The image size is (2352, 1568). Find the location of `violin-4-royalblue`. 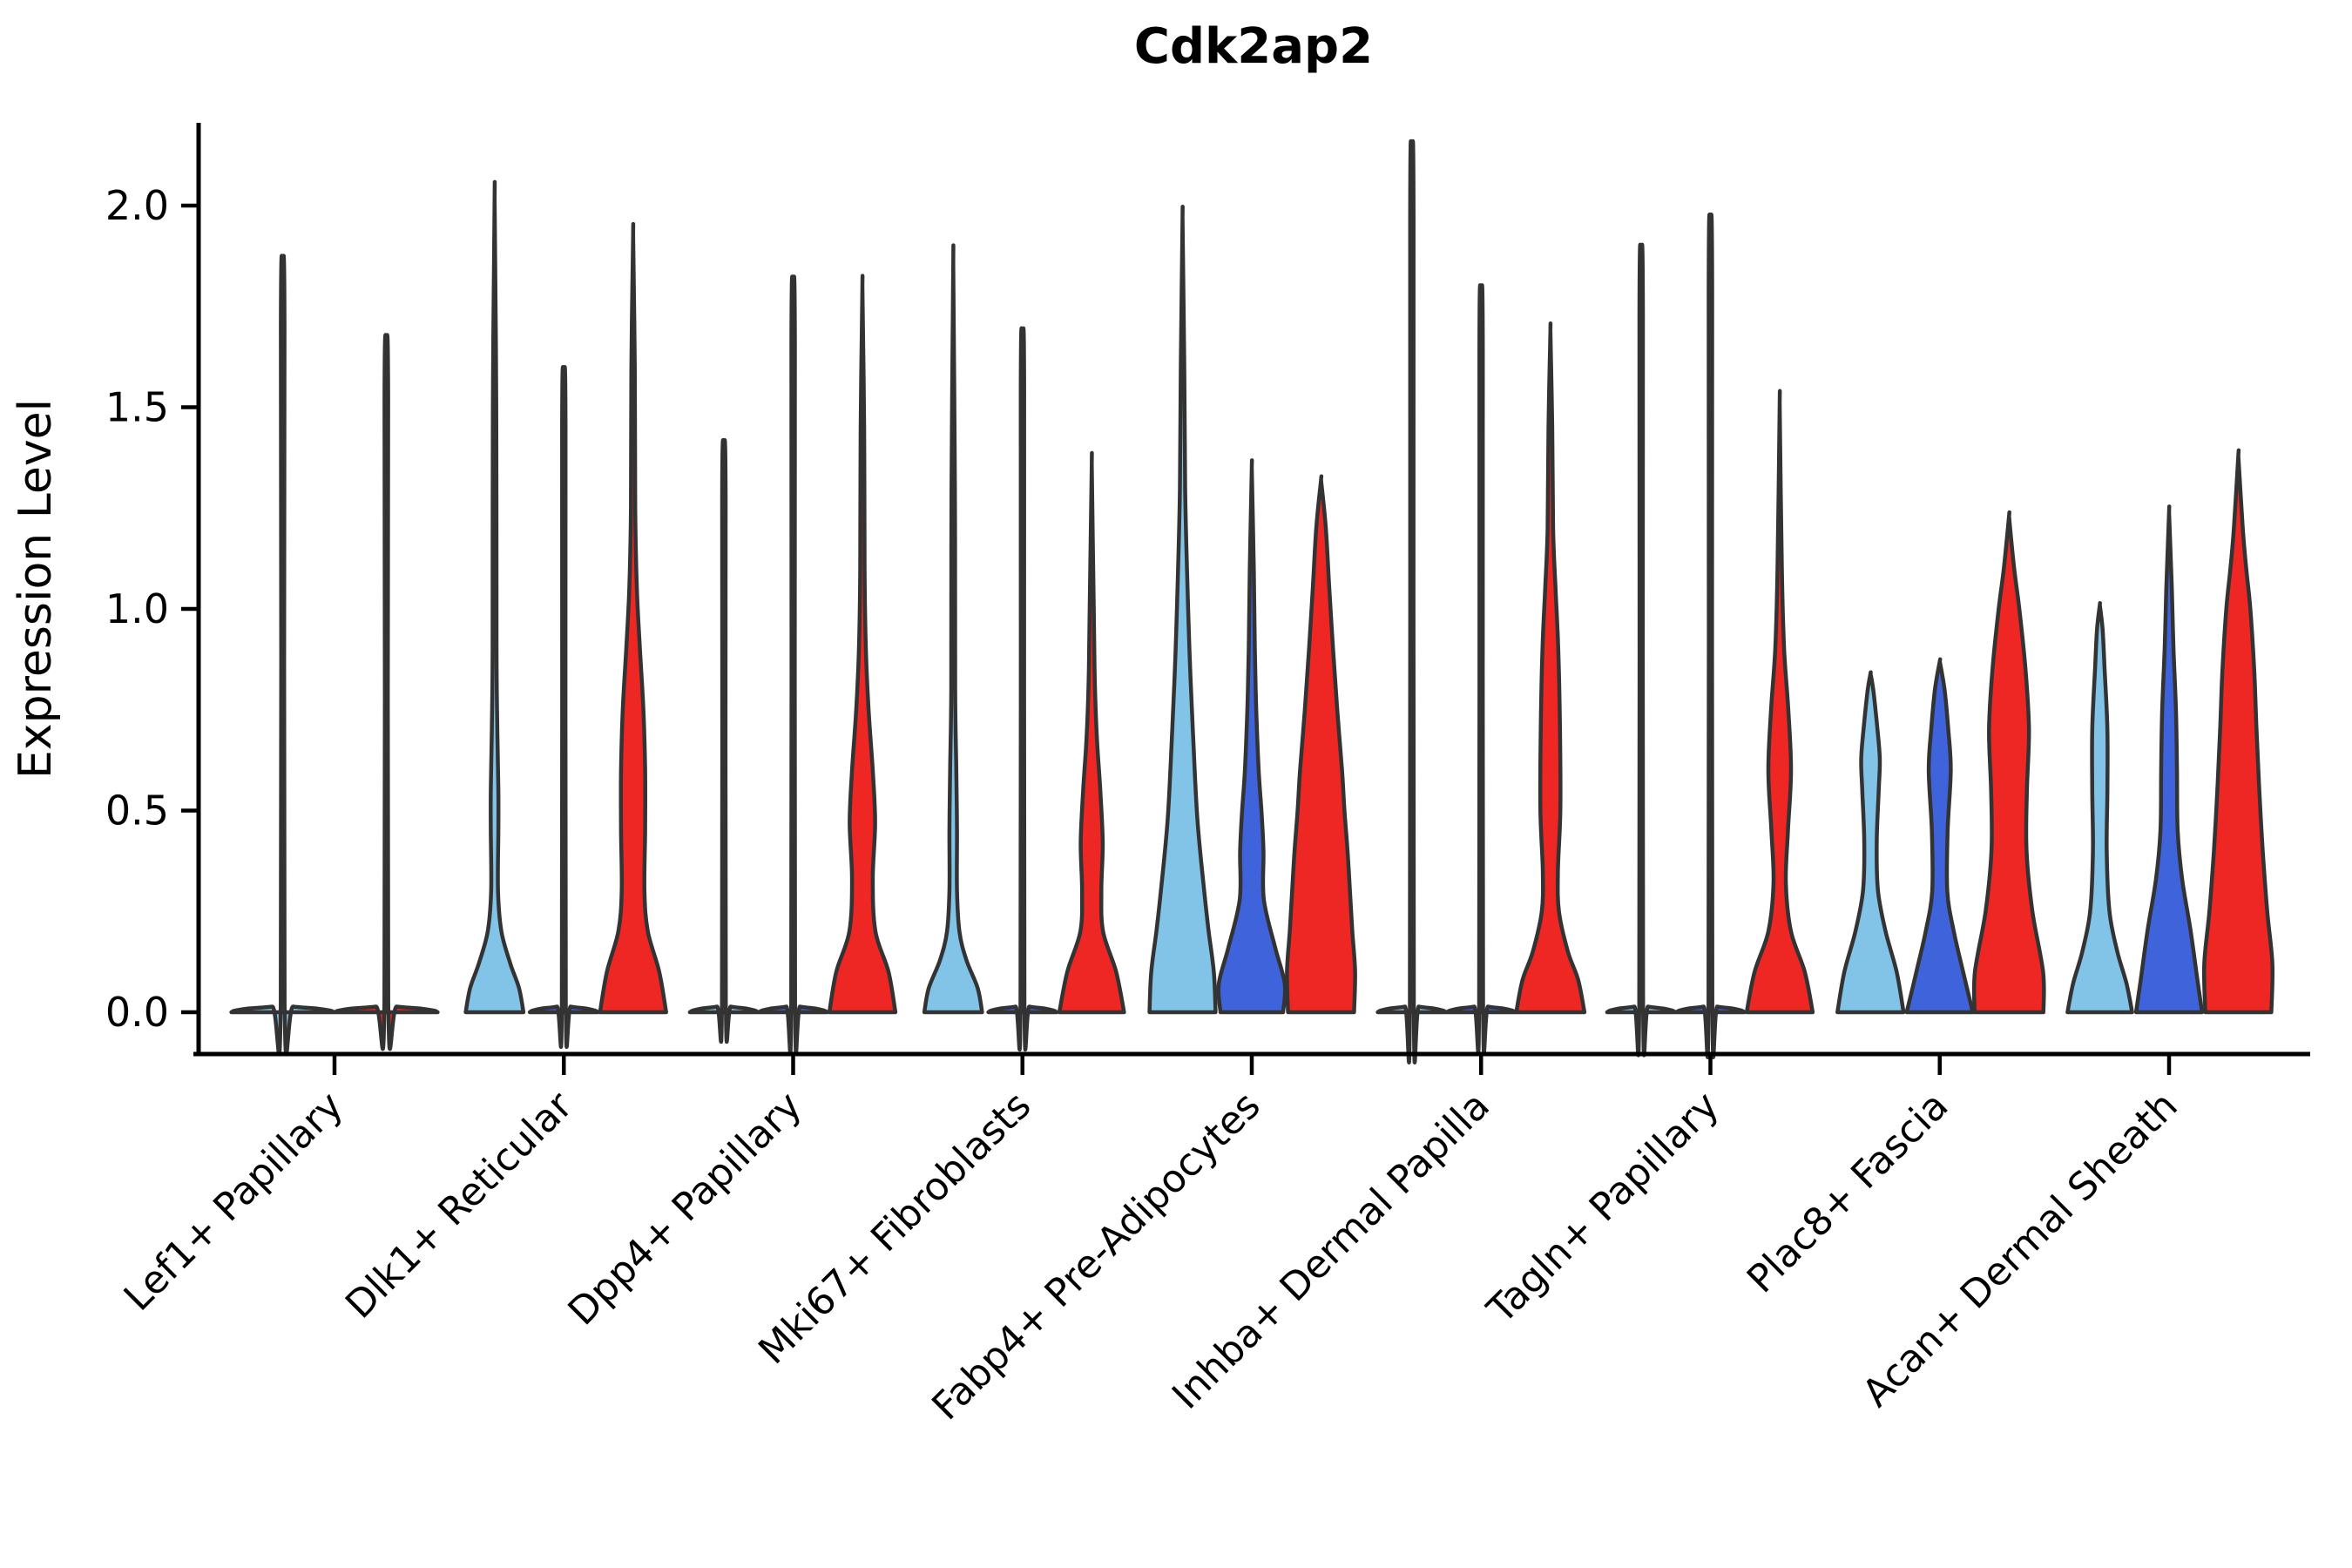

violin-4-royalblue is located at coordinates (1252, 736).